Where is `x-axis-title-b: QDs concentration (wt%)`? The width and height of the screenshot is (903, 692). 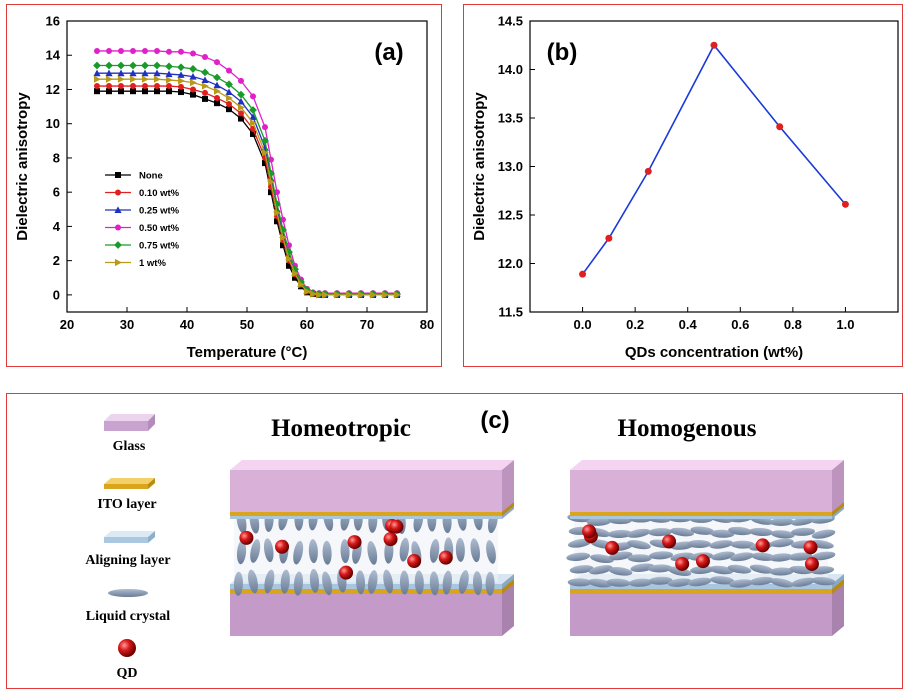 x-axis-title-b: QDs concentration (wt%) is located at coordinates (714, 352).